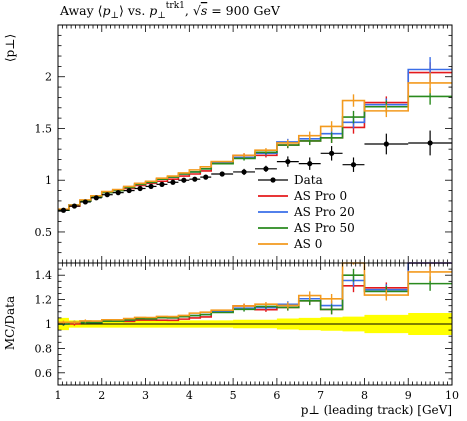  What do you see at coordinates (44, 373) in the screenshot?
I see `y-tick-label-bottom: 0.6` at bounding box center [44, 373].